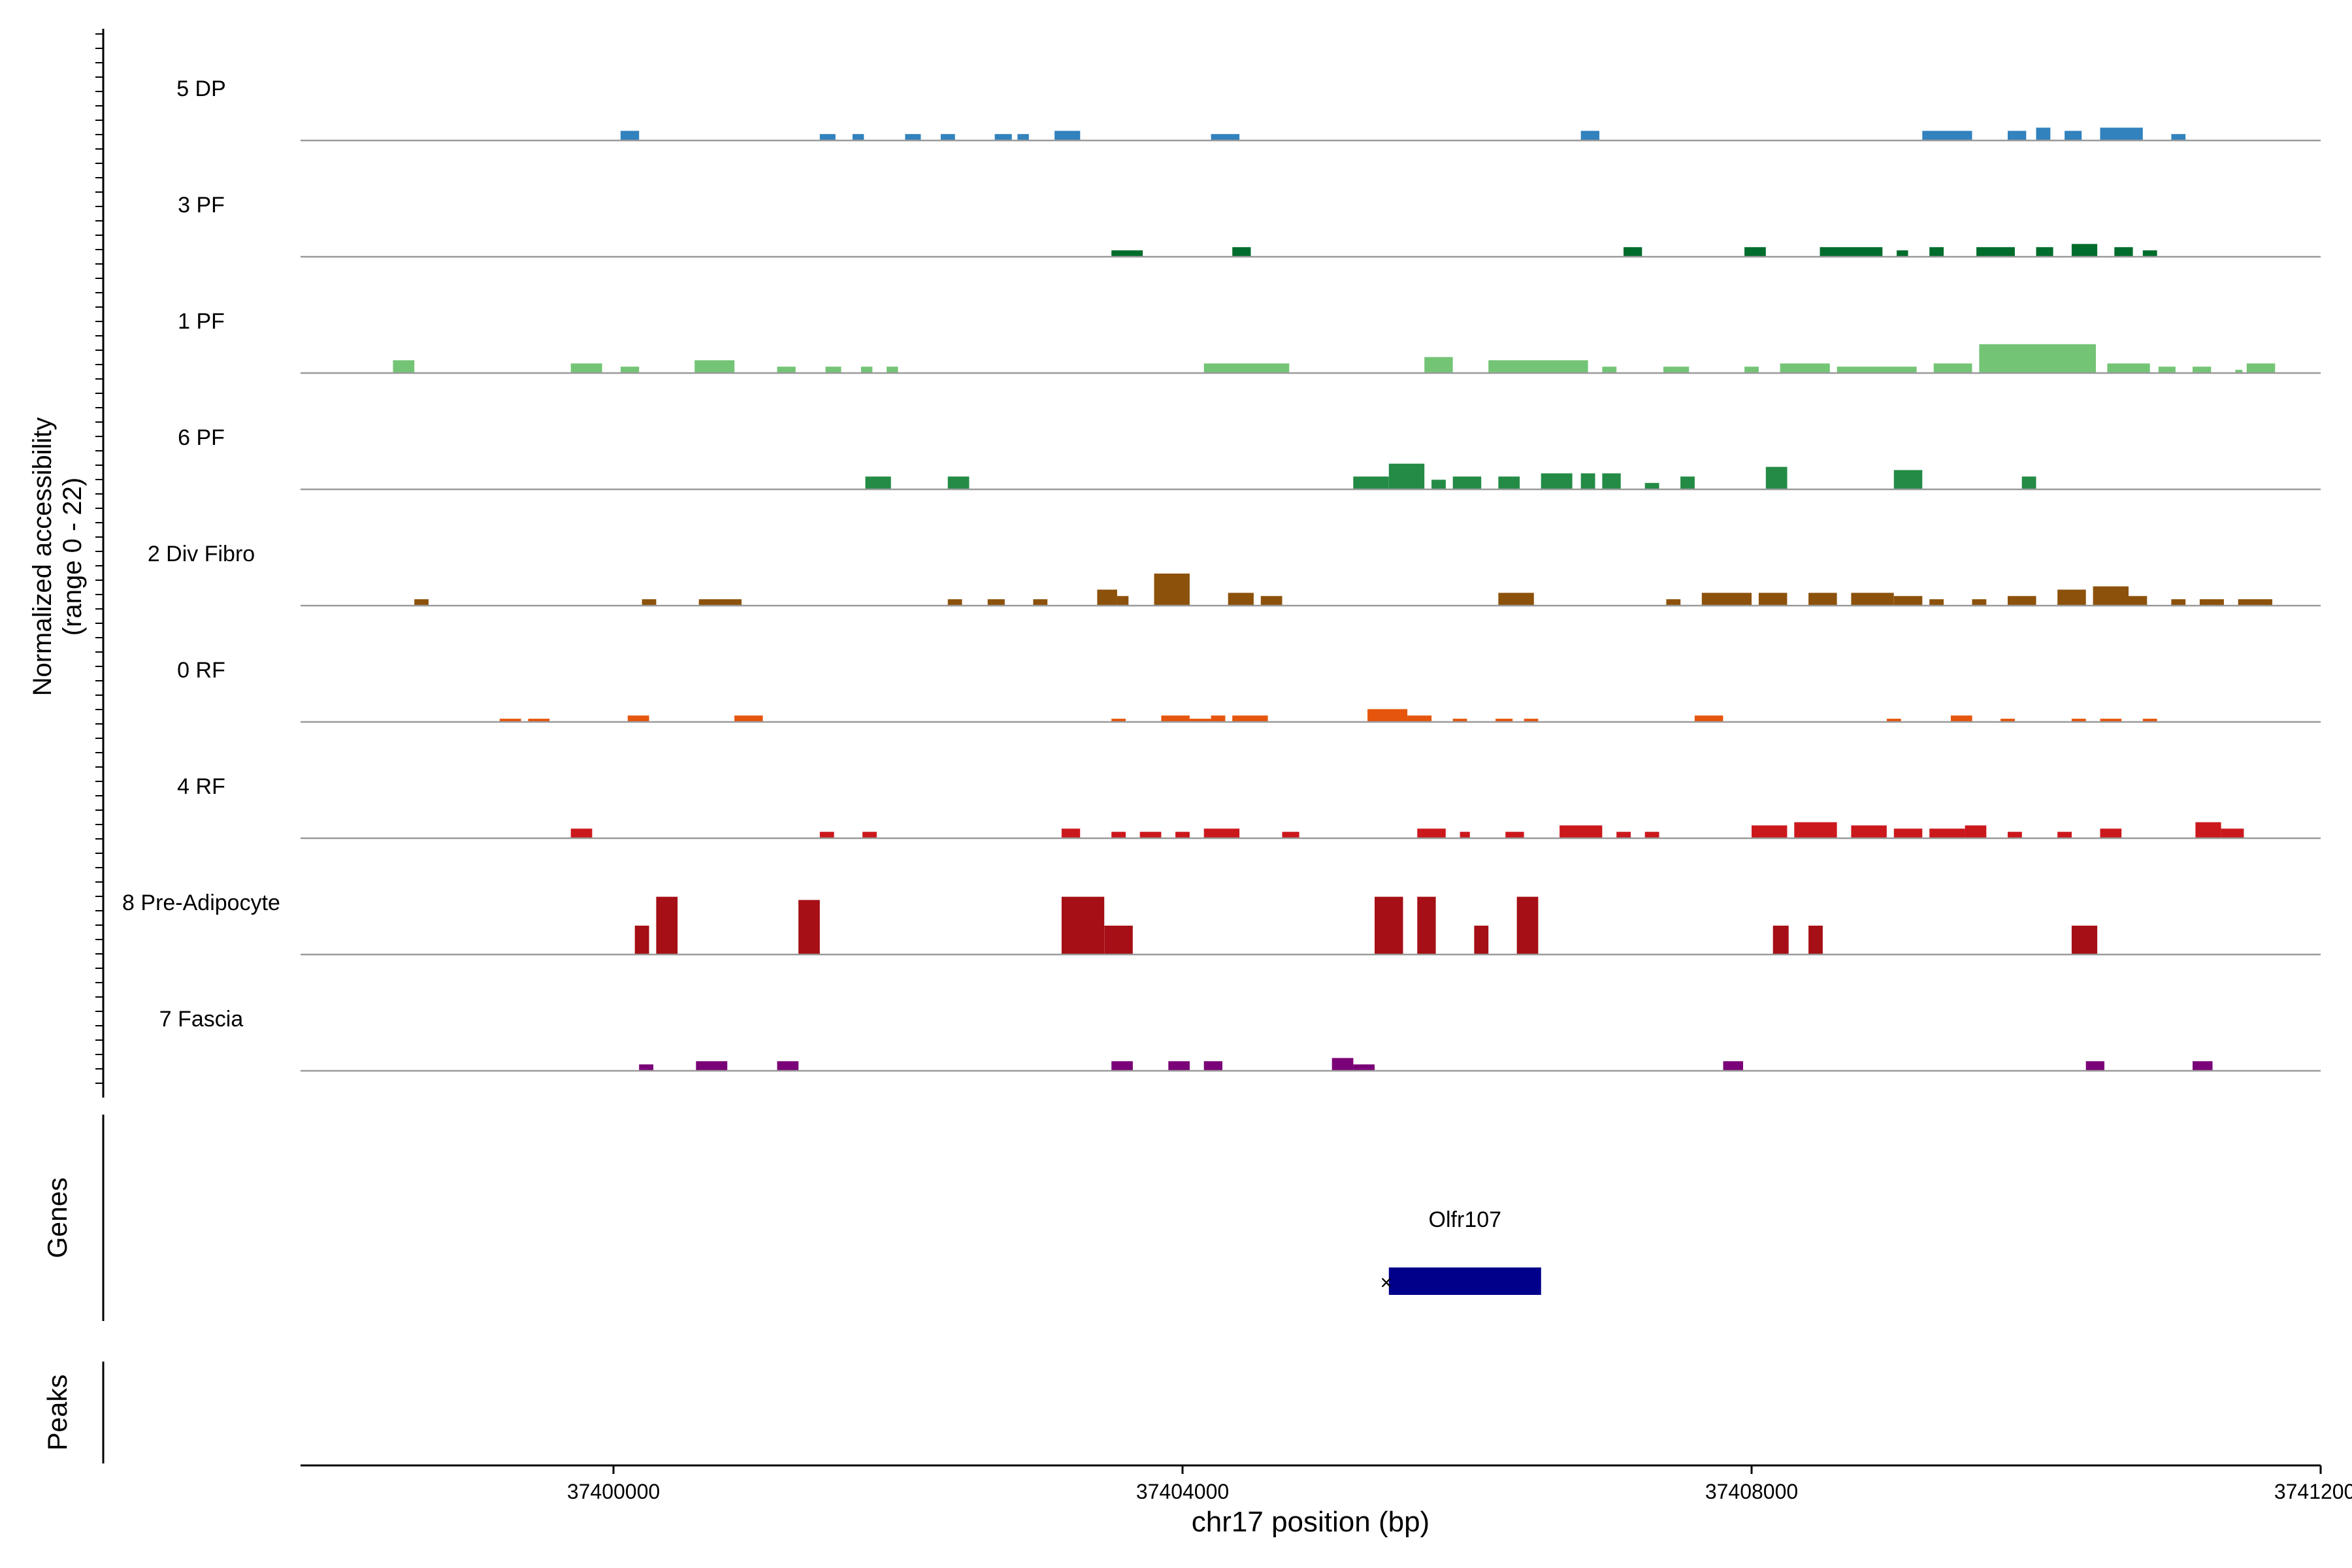 The image size is (2352, 1568). I want to click on track-label: 1 PF, so click(201, 321).